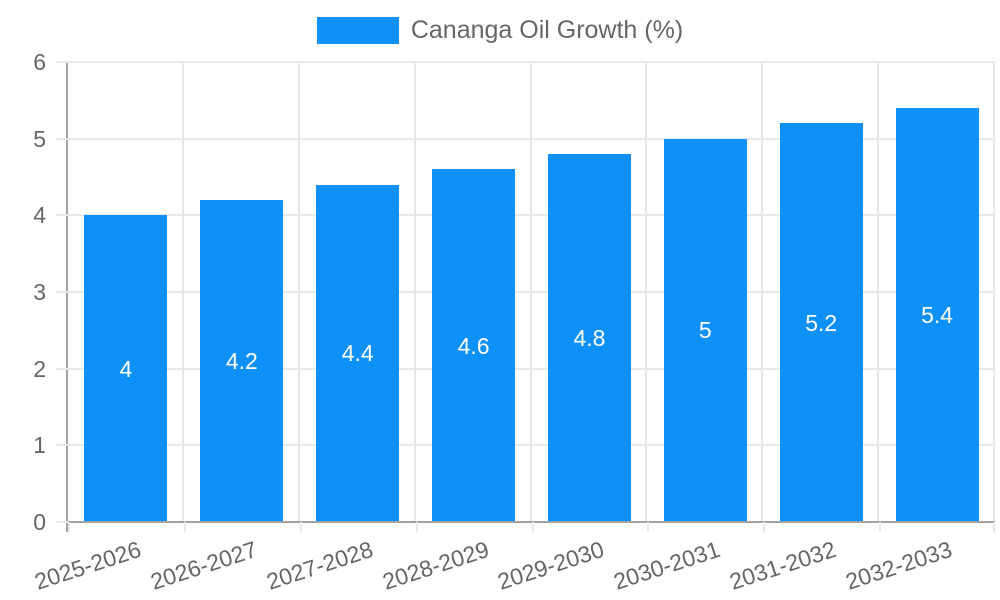 This screenshot has height=600, width=1000. What do you see at coordinates (39, 292) in the screenshot?
I see `y-tick-label: 3` at bounding box center [39, 292].